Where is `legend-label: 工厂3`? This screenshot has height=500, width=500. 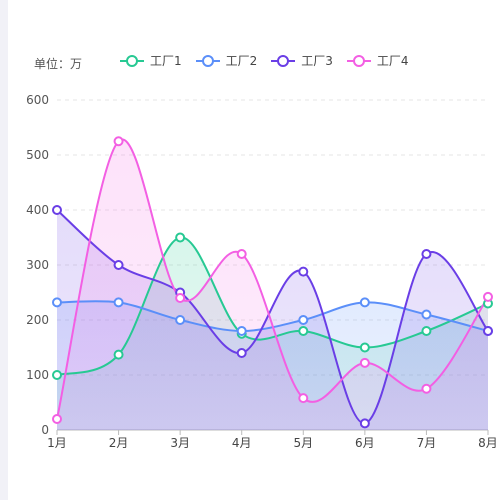
legend-label: 工厂3 is located at coordinates (317, 61).